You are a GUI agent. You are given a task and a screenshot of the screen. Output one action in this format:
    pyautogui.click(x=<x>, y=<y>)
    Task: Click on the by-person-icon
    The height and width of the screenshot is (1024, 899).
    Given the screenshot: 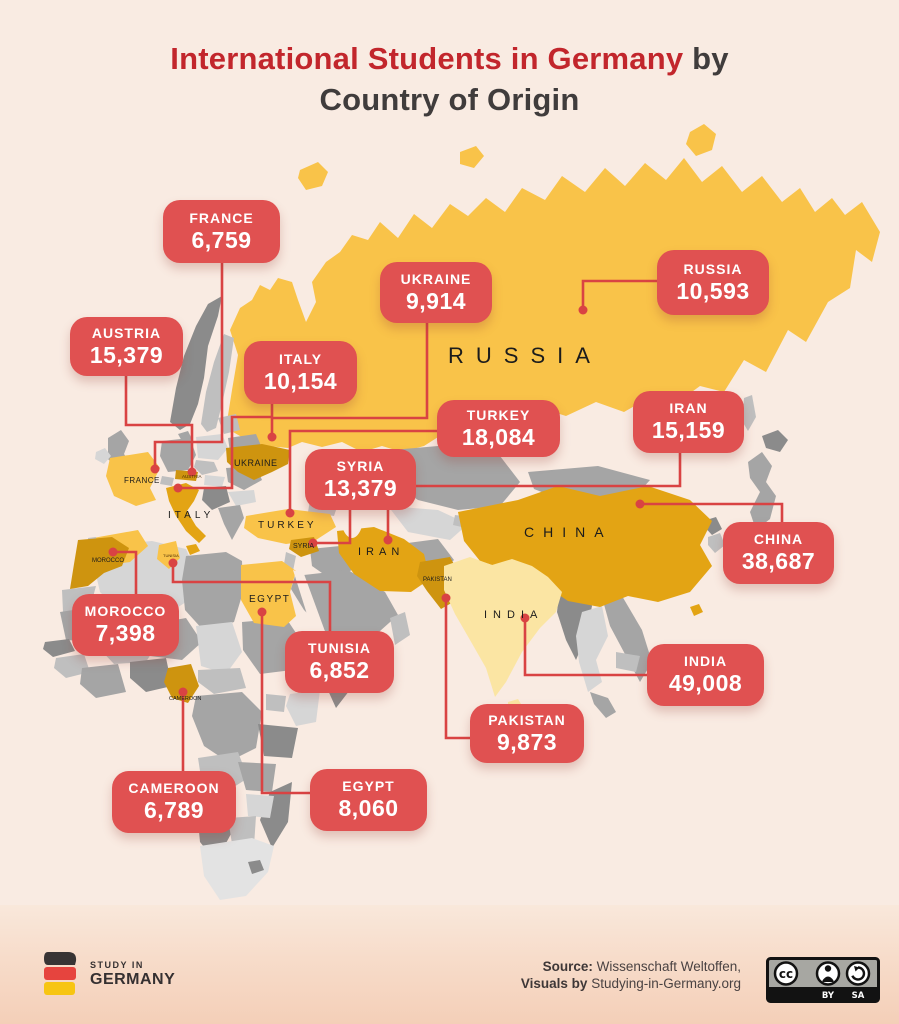 What is the action you would take?
    pyautogui.click(x=828, y=973)
    